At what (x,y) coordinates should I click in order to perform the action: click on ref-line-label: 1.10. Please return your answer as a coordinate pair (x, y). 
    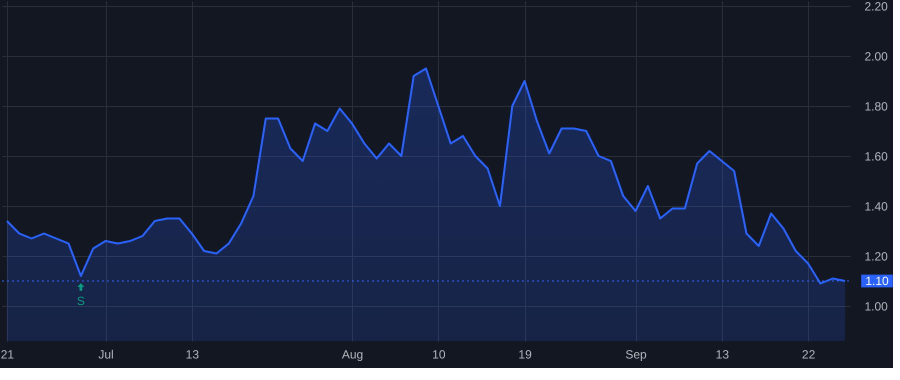
    Looking at the image, I should click on (877, 281).